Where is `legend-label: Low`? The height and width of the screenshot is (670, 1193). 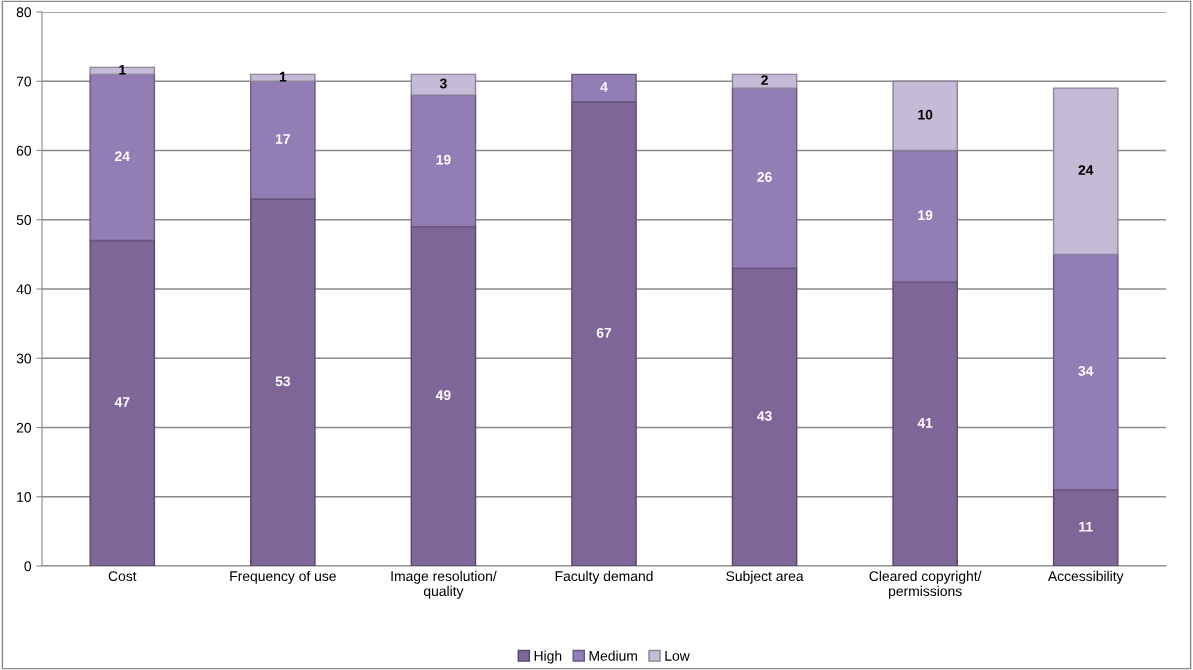
legend-label: Low is located at coordinates (677, 656).